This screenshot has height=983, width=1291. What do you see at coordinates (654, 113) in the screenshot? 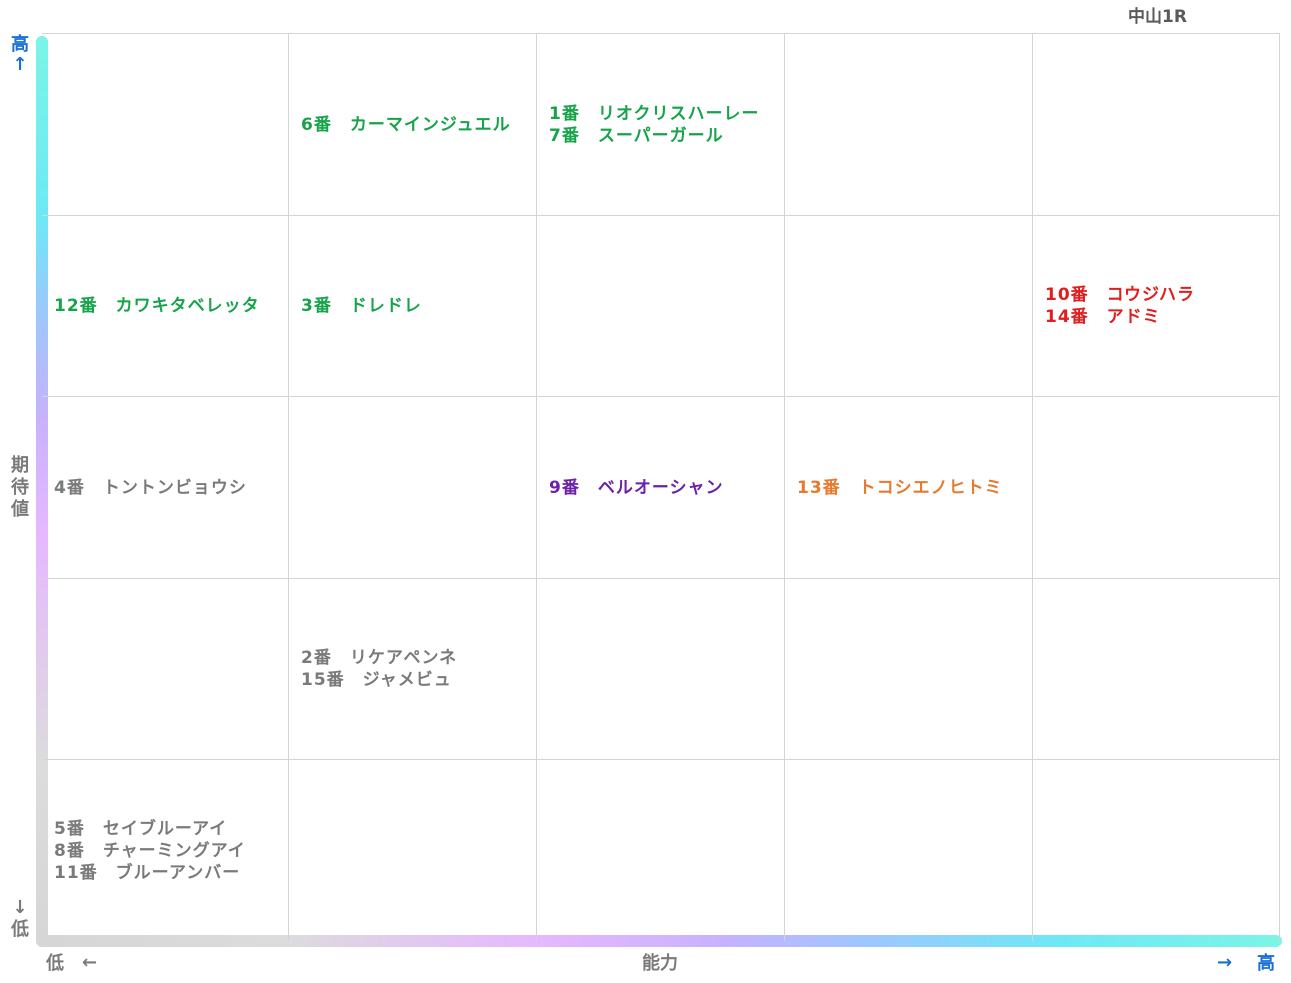
I see `horse-entry: 1番 リオクリスハーレー` at bounding box center [654, 113].